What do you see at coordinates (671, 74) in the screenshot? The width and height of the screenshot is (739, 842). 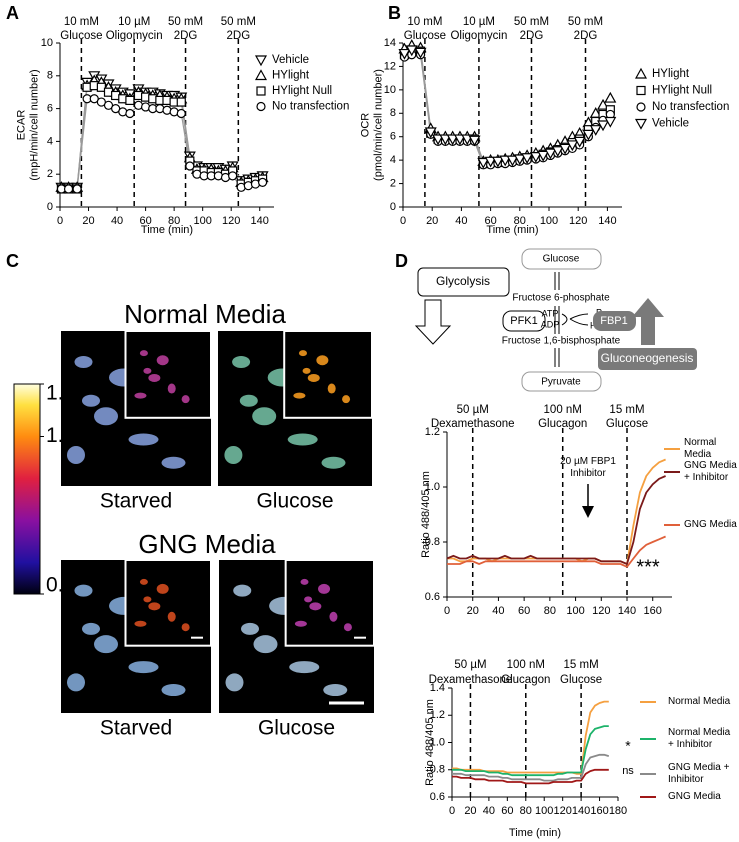 I see `legend-label: HYlight` at bounding box center [671, 74].